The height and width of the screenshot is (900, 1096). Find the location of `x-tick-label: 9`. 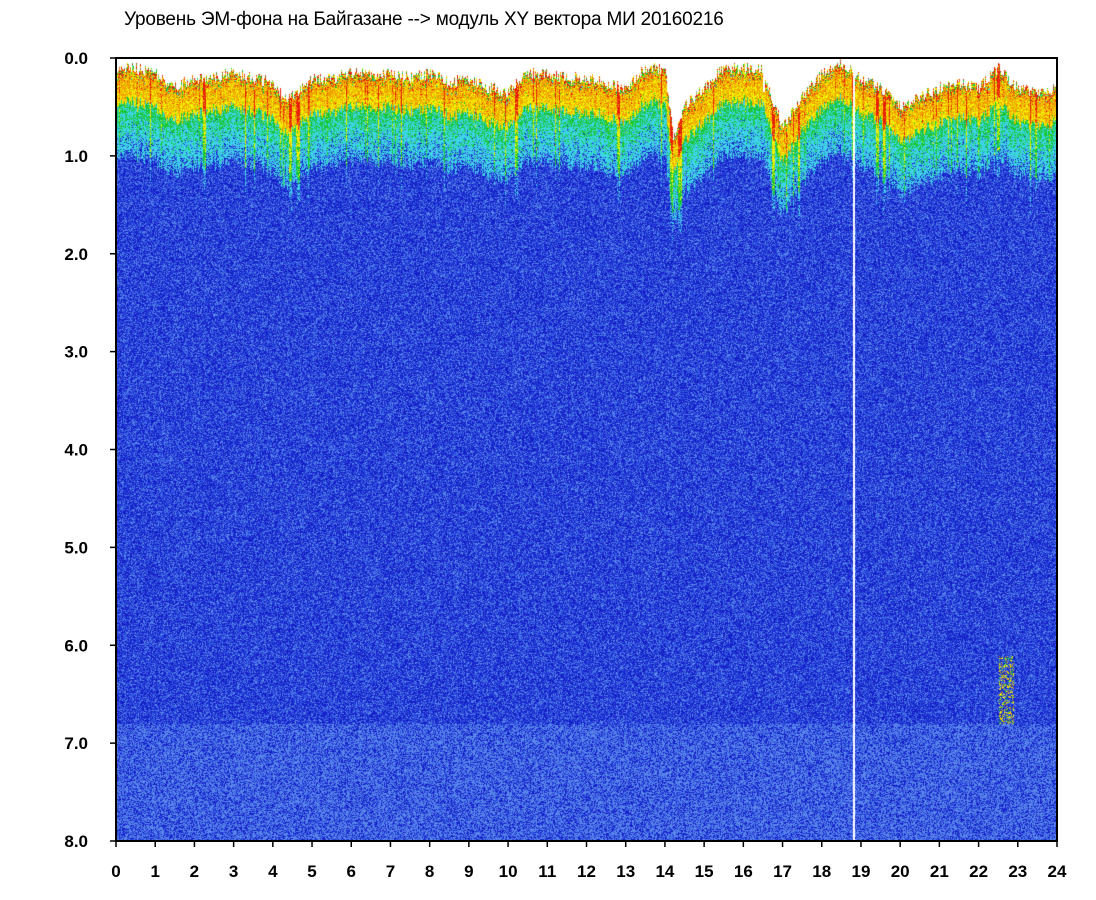

x-tick-label: 9 is located at coordinates (468, 871).